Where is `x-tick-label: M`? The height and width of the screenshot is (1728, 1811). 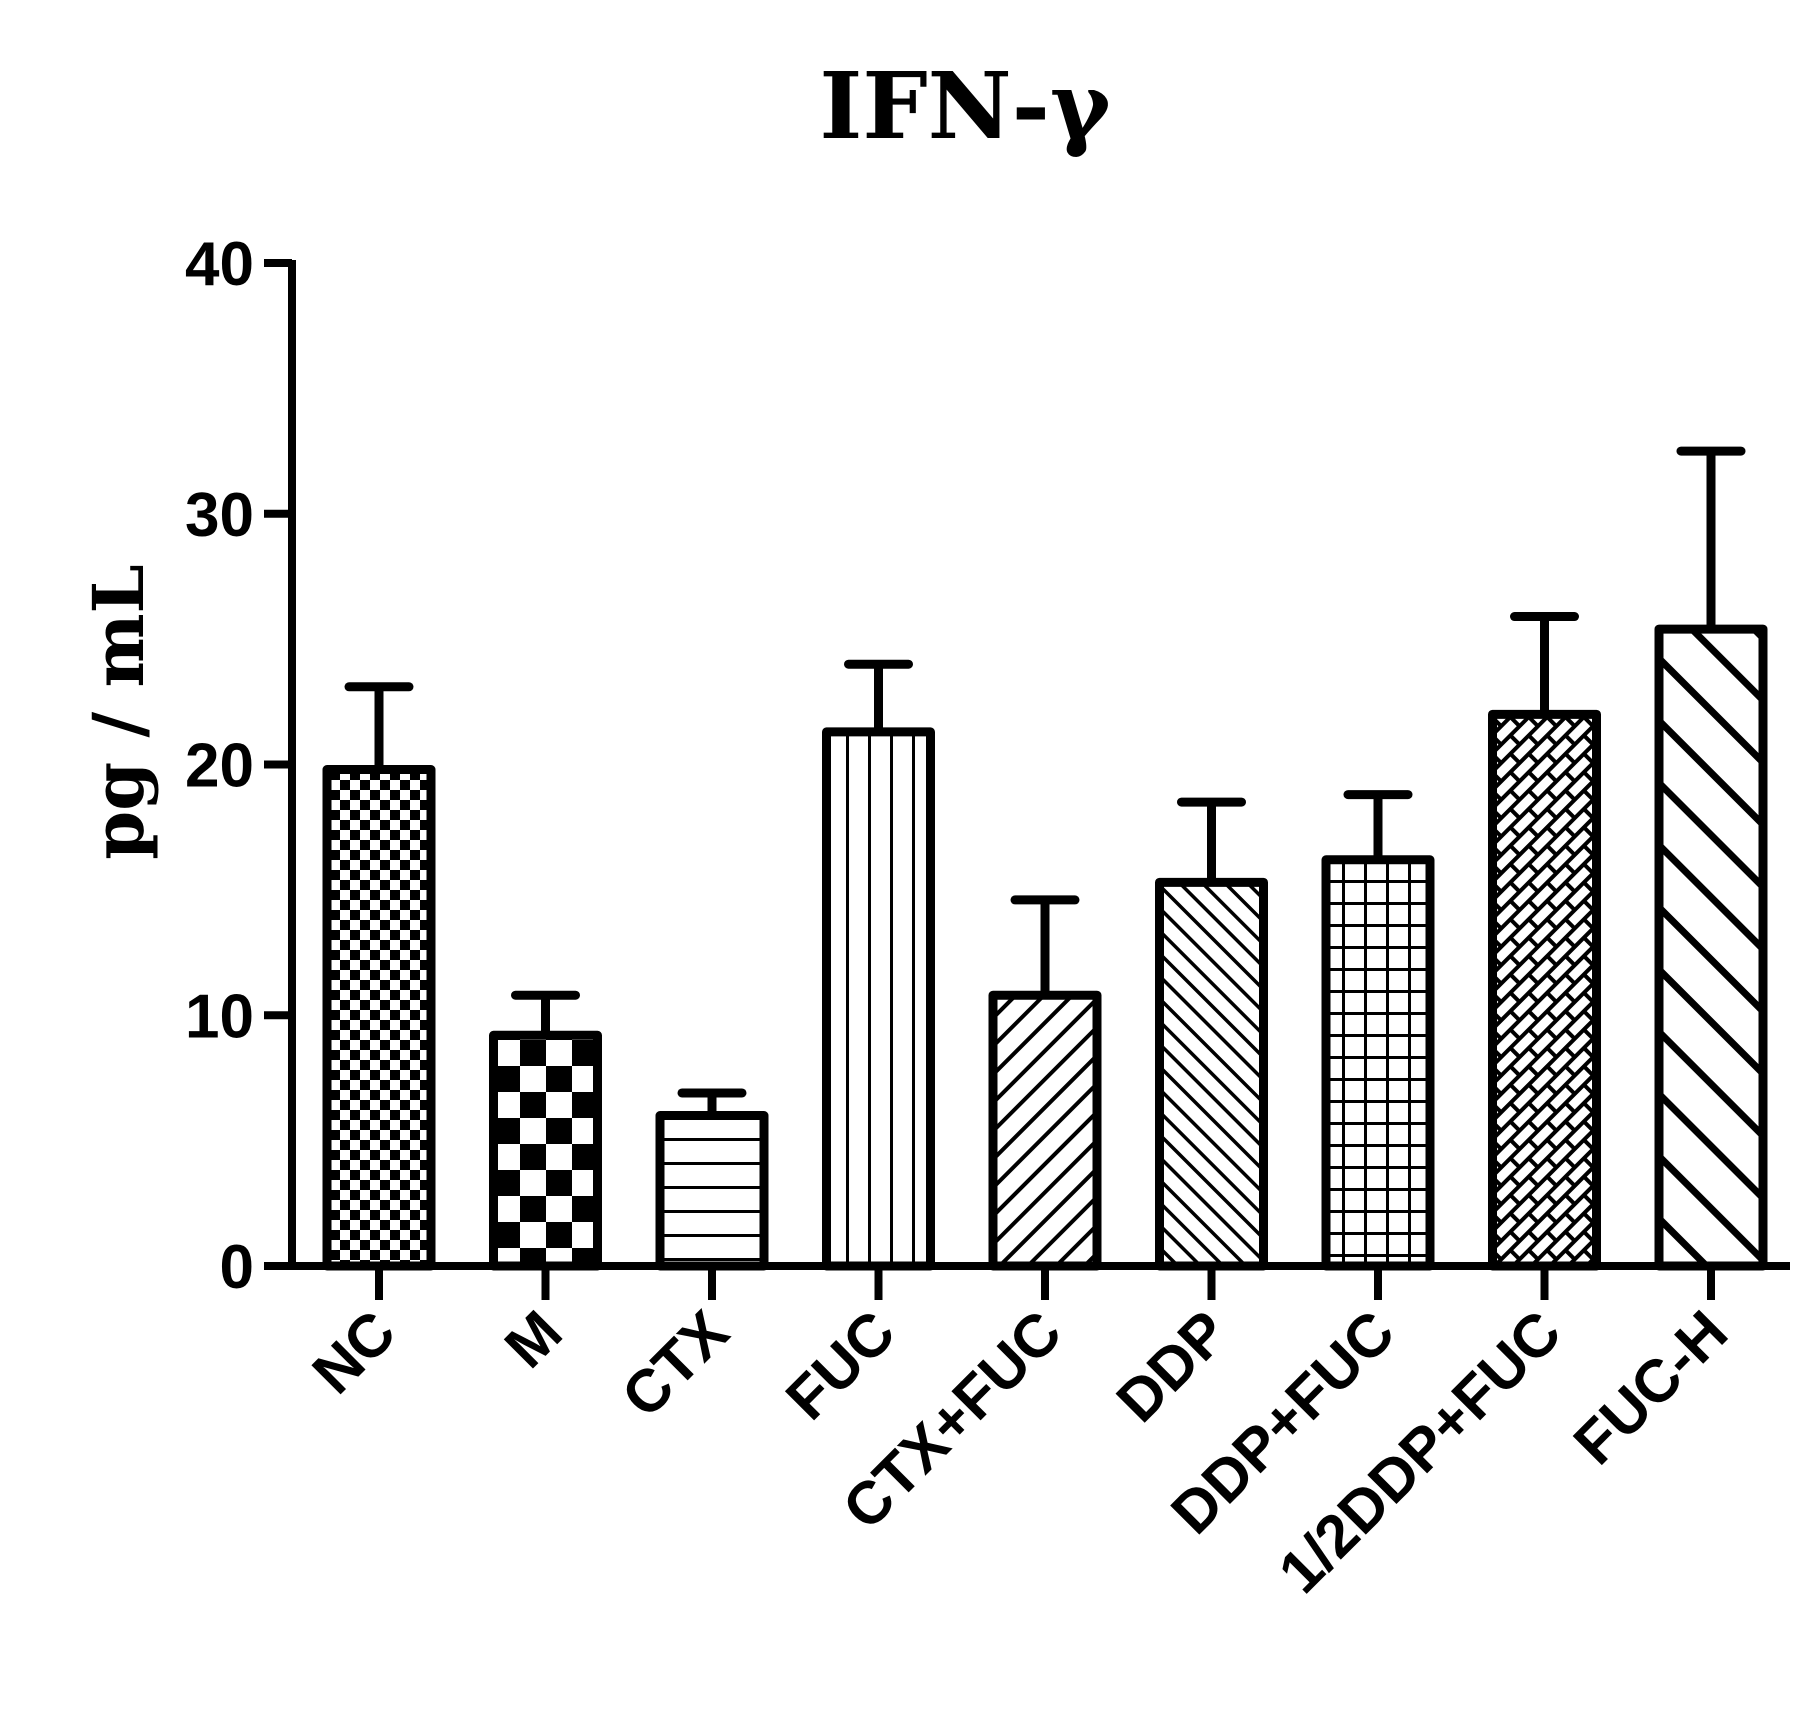 x-tick-label: M is located at coordinates (533, 1339).